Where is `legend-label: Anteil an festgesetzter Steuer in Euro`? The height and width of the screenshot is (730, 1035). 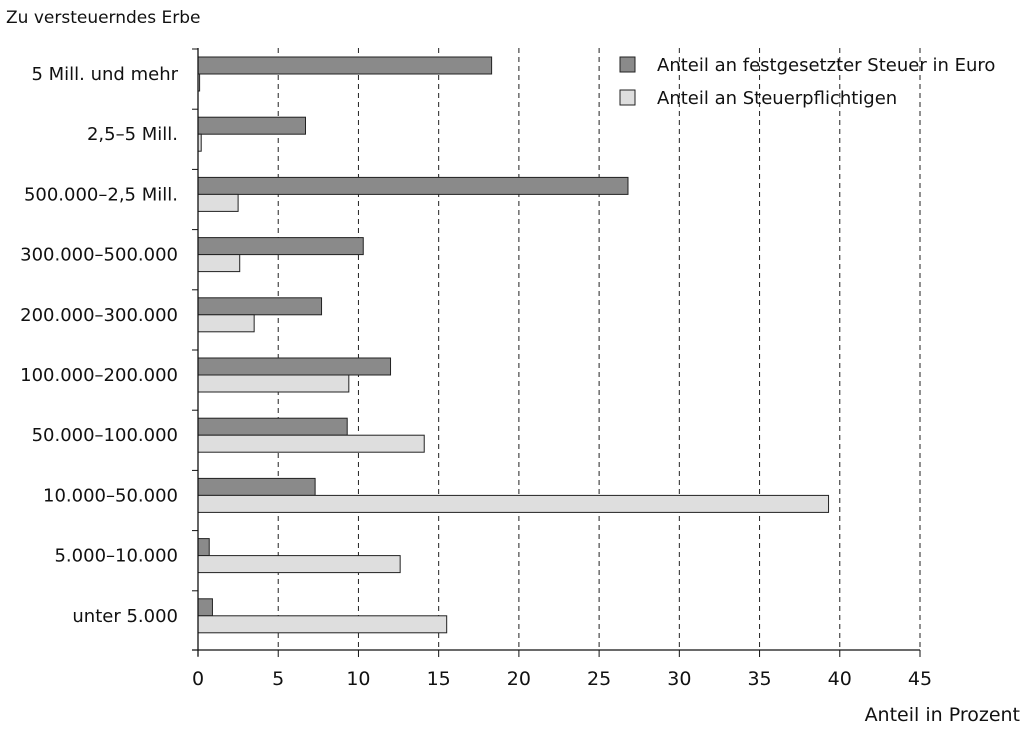 legend-label: Anteil an festgesetzter Steuer in Euro is located at coordinates (826, 65).